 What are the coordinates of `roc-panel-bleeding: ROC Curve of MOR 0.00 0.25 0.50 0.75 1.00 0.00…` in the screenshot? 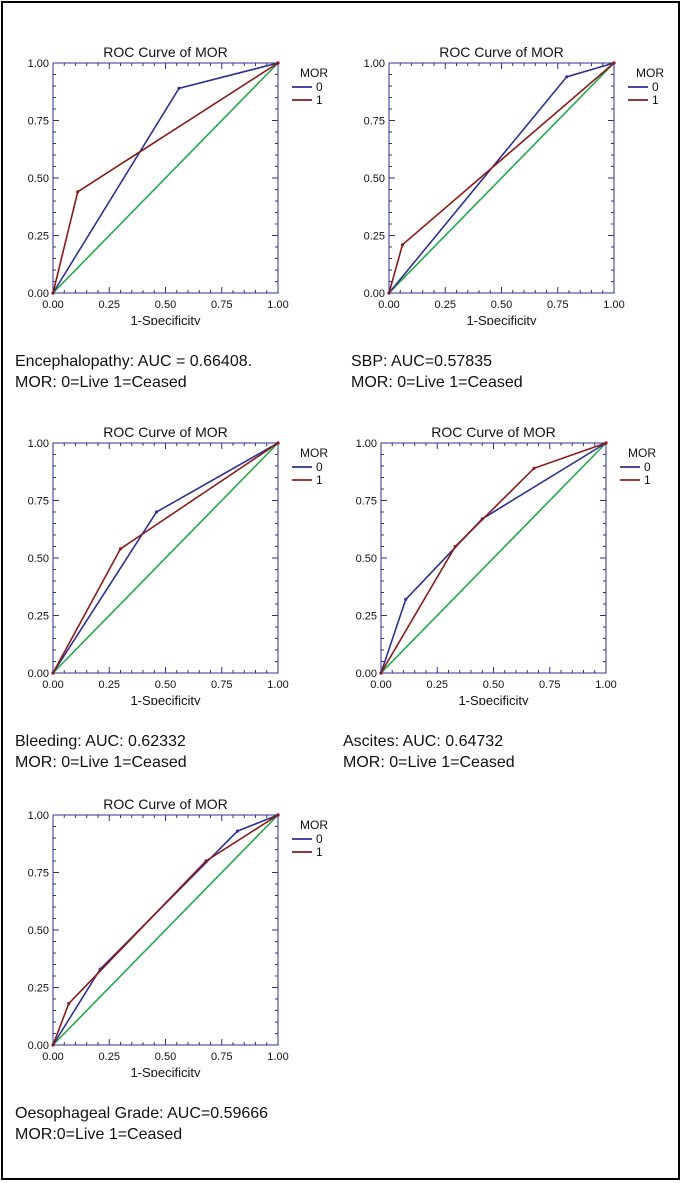 It's located at (168, 595).